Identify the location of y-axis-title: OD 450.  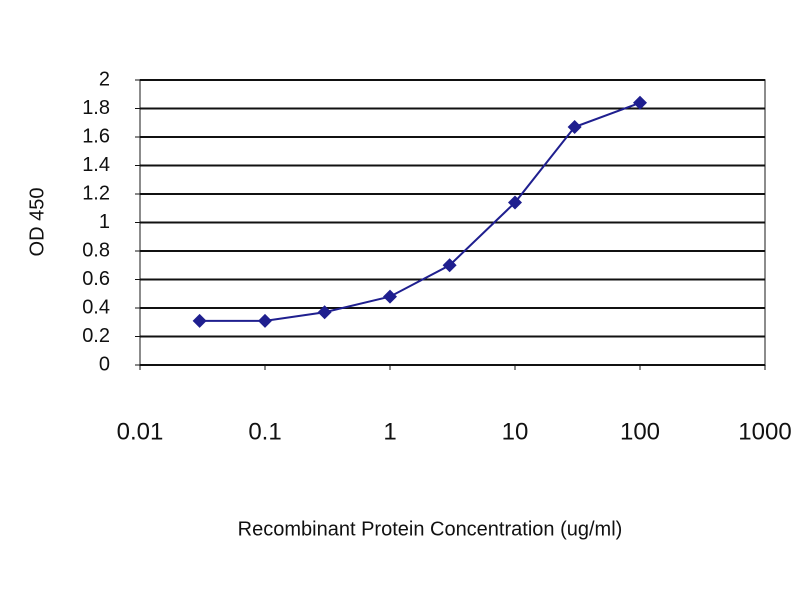
(37, 222).